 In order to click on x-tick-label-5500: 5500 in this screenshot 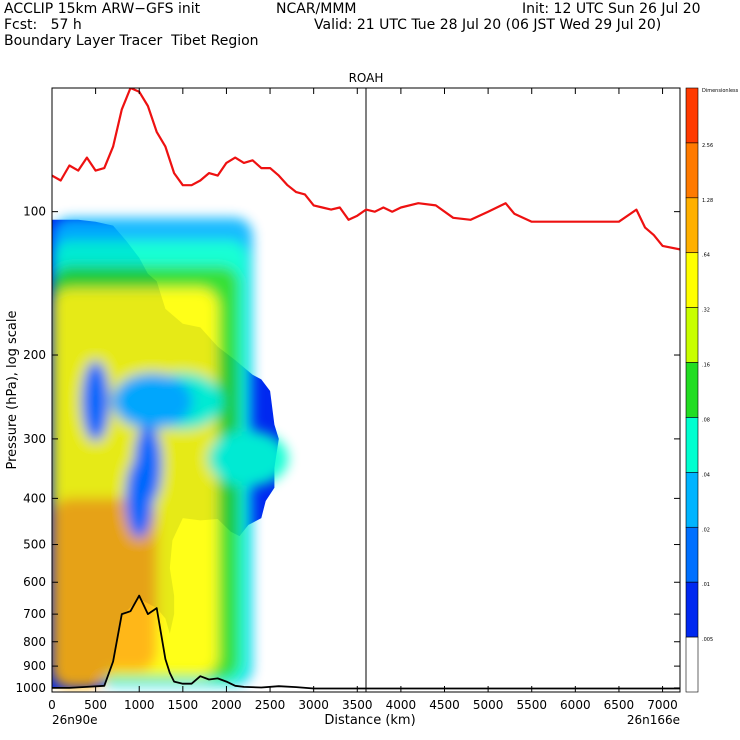, I will do `click(531, 705)`.